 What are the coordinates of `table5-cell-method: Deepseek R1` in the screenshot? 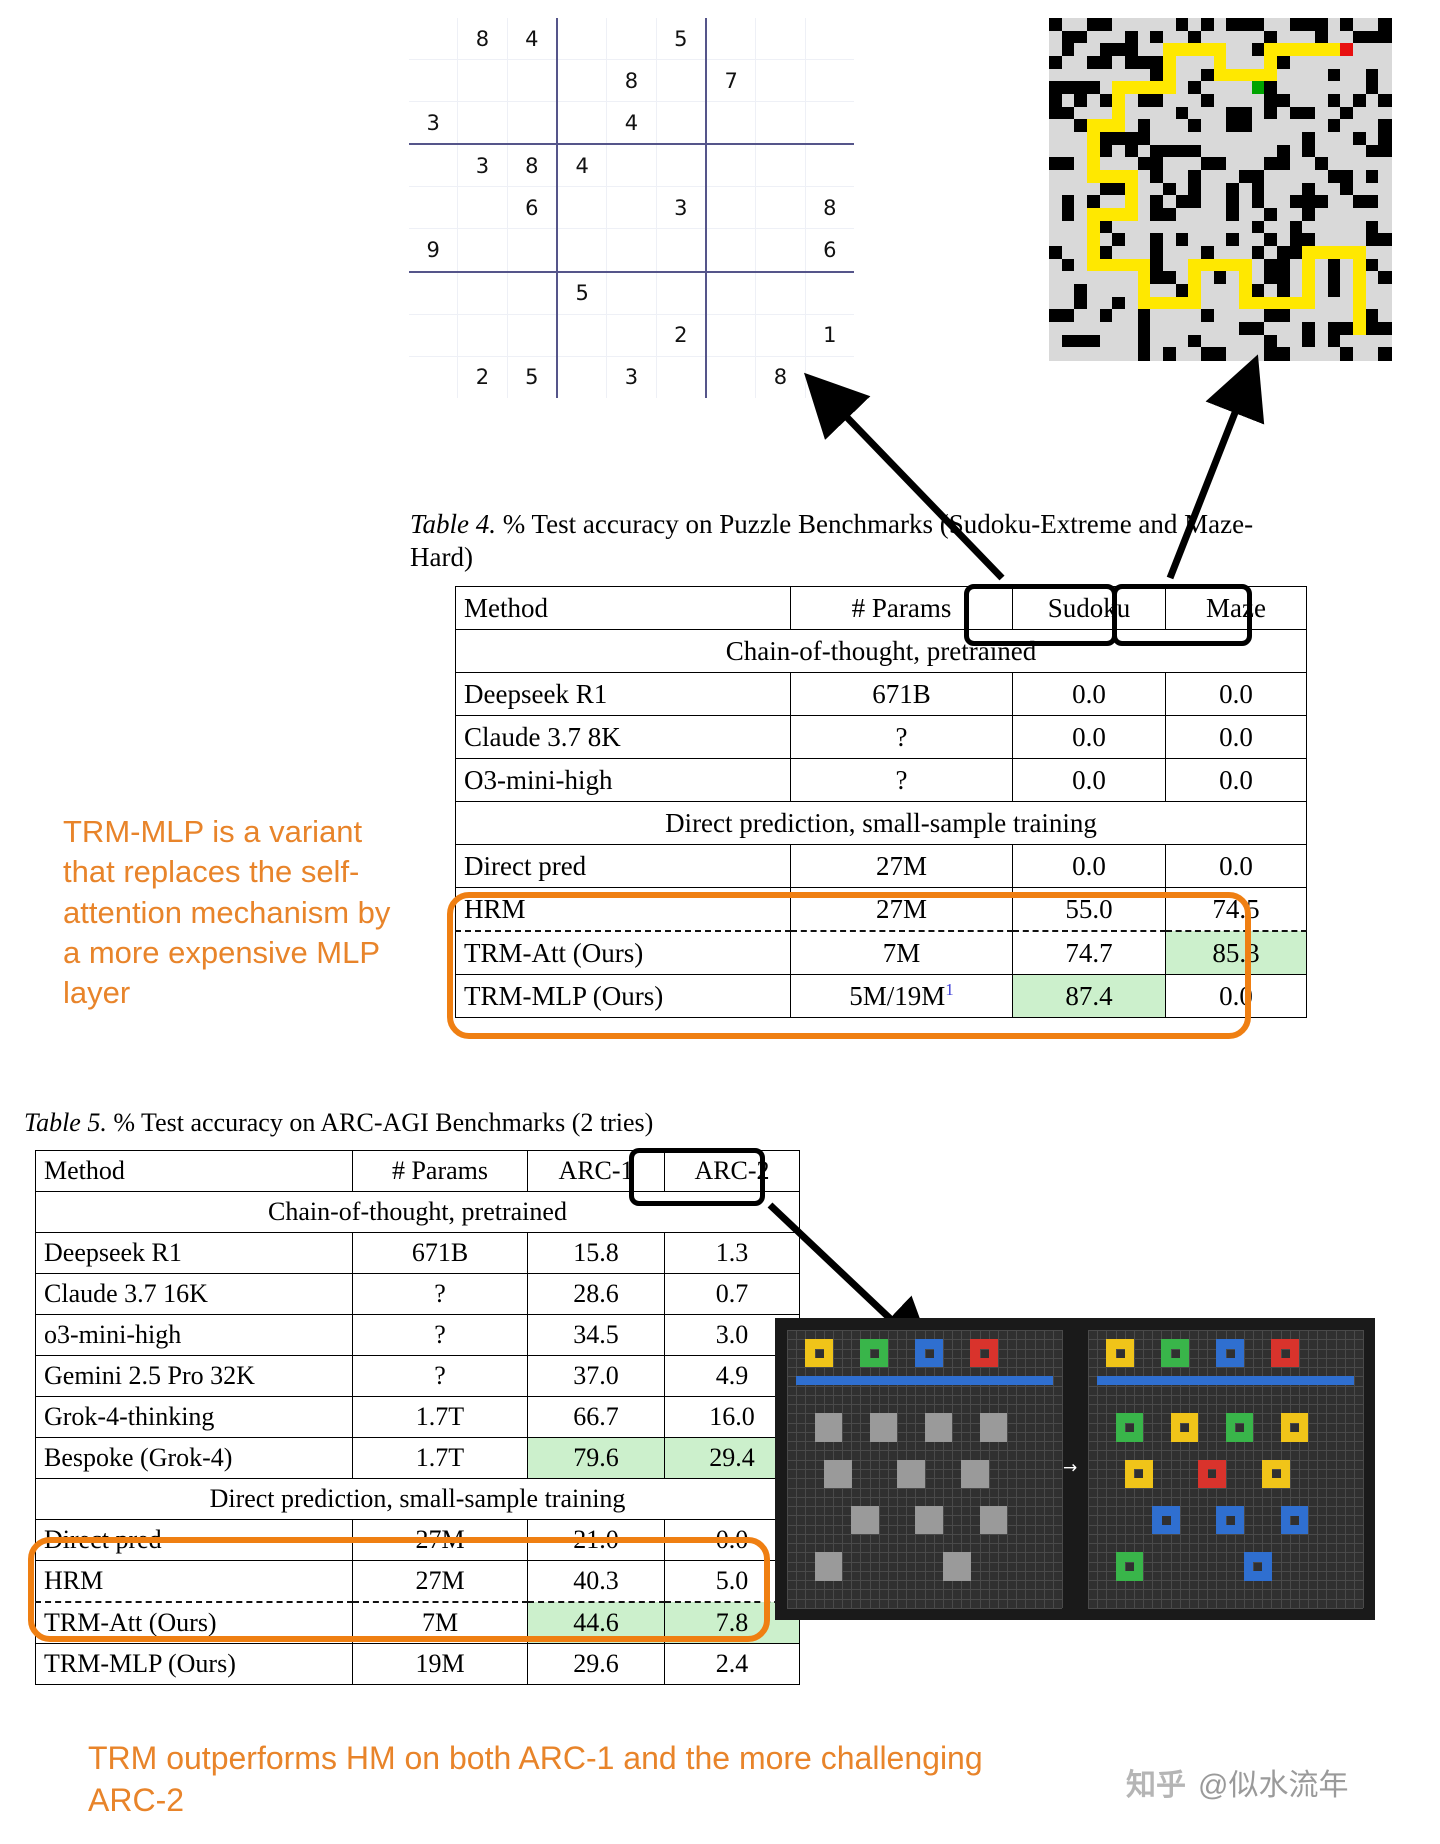 It's located at (194, 1253).